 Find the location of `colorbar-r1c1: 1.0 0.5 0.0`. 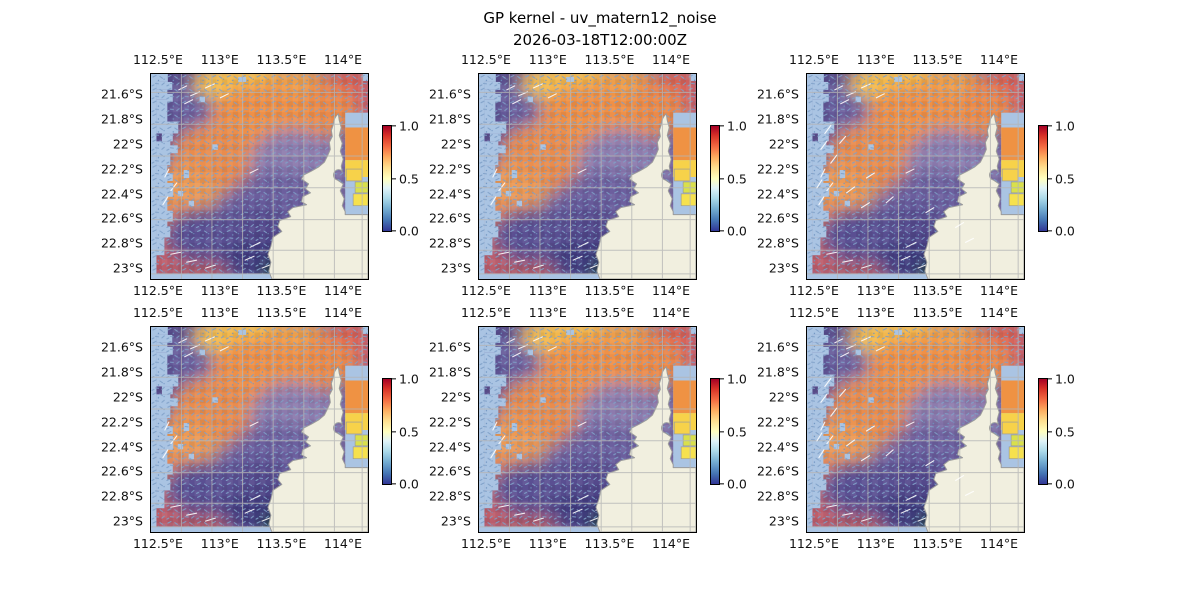

colorbar-r1c1: 1.0 0.5 0.0 is located at coordinates (400, 179).